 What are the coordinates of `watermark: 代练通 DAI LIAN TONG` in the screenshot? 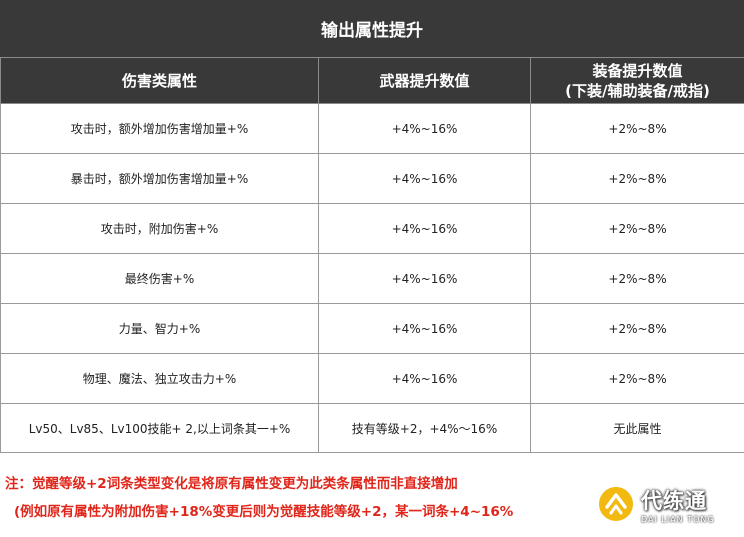 It's located at (665, 504).